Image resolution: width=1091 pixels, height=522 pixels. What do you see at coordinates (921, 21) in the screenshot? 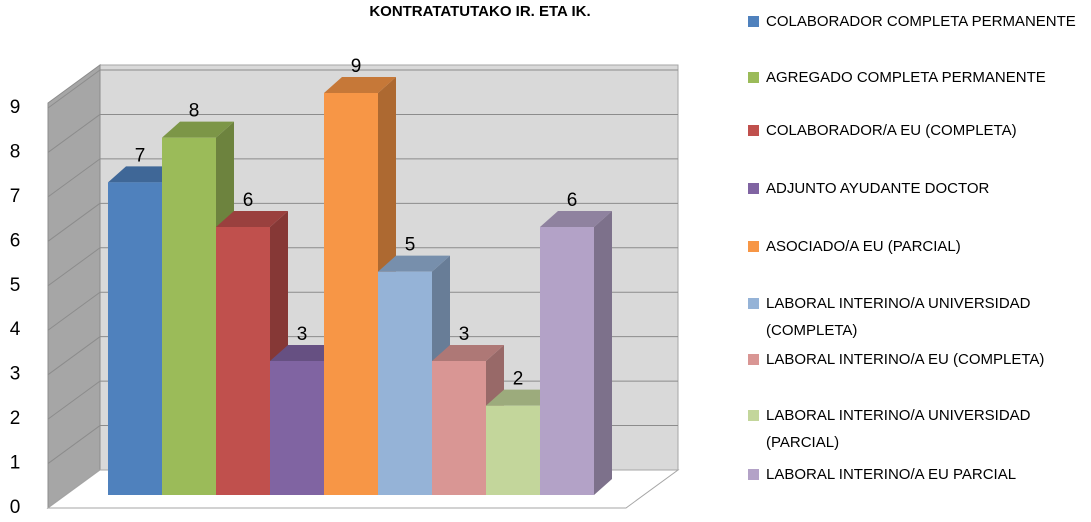
I see `legend-label: COLABORADOR COMPLETA PERMANENTE` at bounding box center [921, 21].